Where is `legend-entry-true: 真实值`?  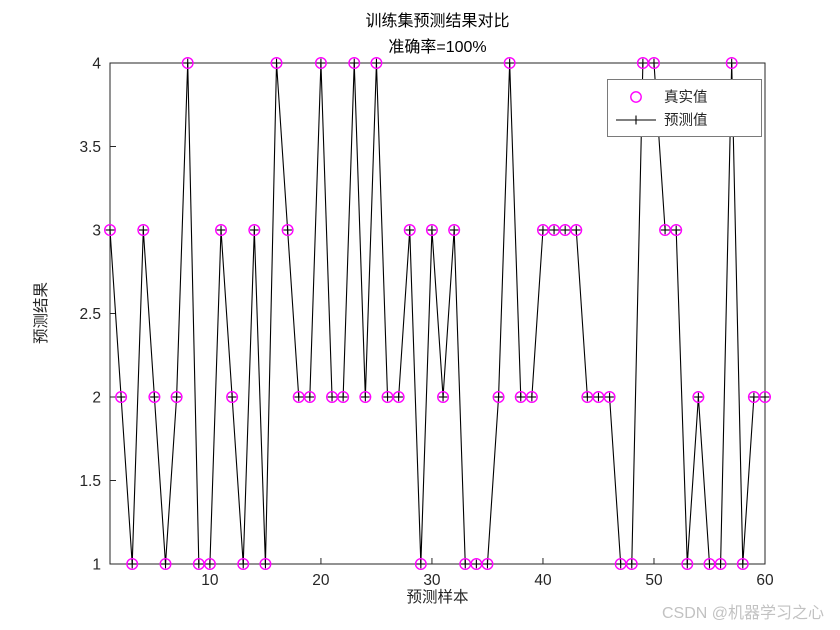
legend-entry-true: 真实值 is located at coordinates (684, 96).